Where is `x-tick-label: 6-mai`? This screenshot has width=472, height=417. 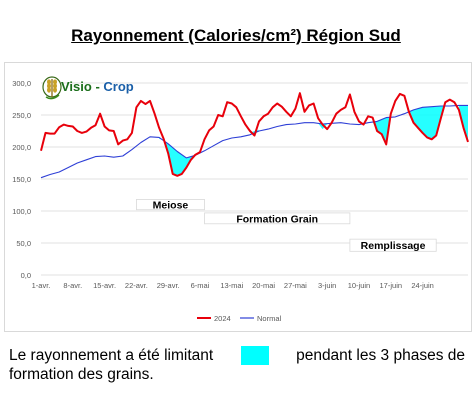
x-tick-label: 6-mai is located at coordinates (200, 285).